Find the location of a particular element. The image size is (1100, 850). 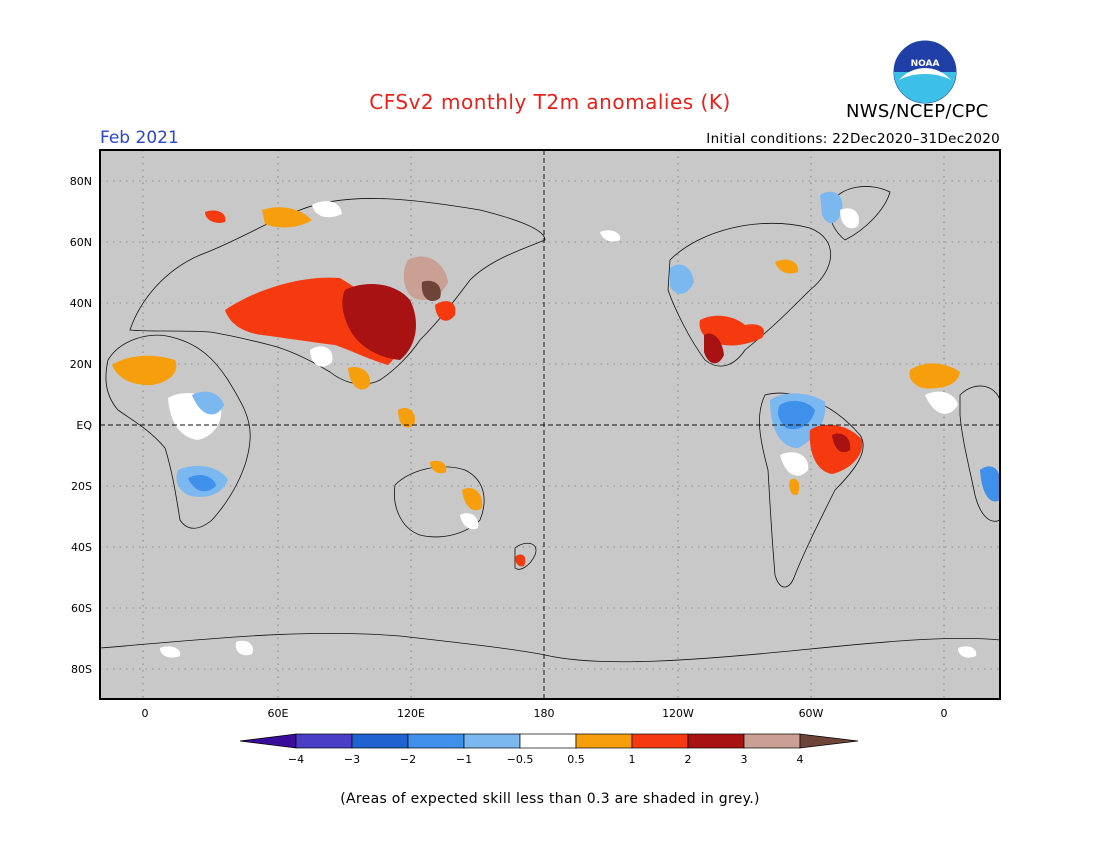

lat-tick: 80S is located at coordinates (81, 669).